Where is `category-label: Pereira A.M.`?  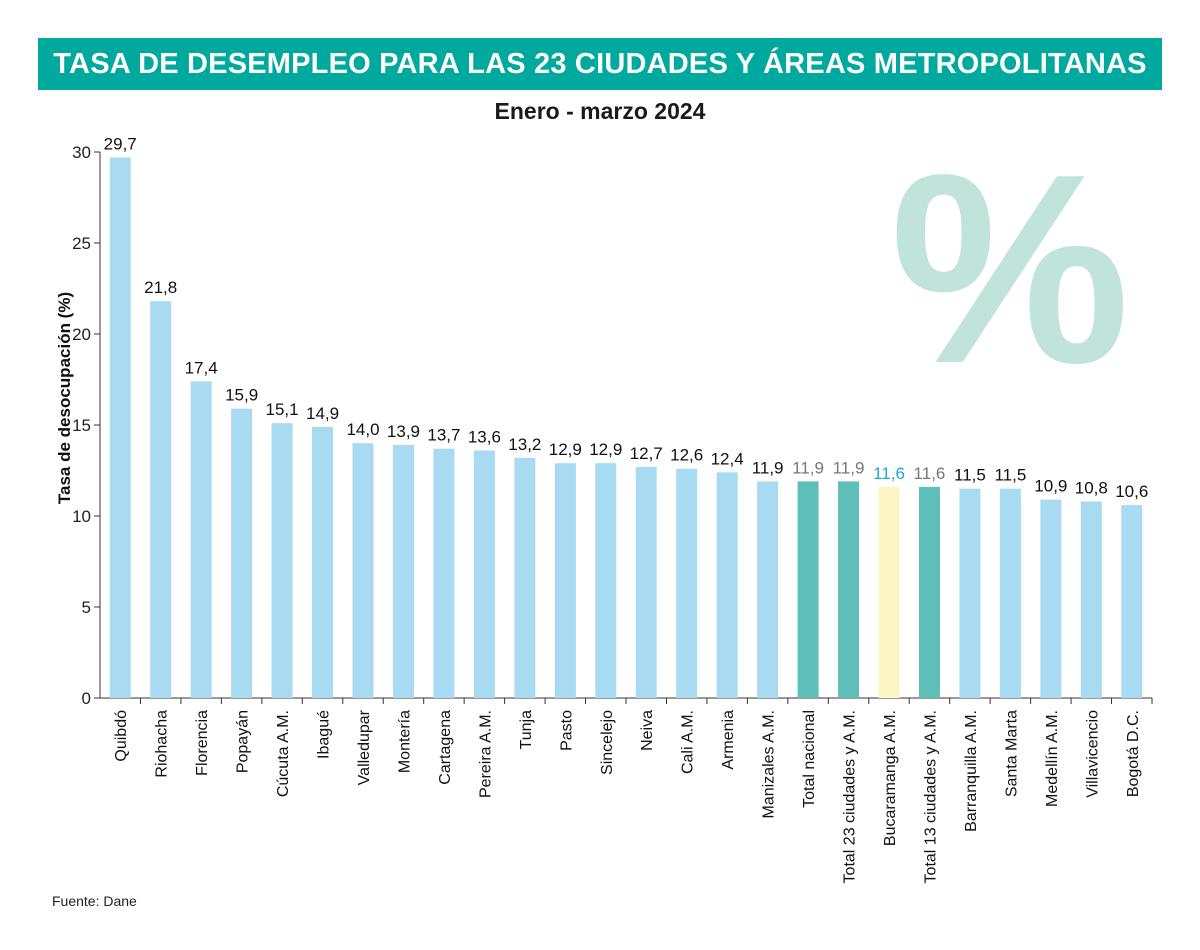
category-label: Pereira A.M. is located at coordinates (485, 754).